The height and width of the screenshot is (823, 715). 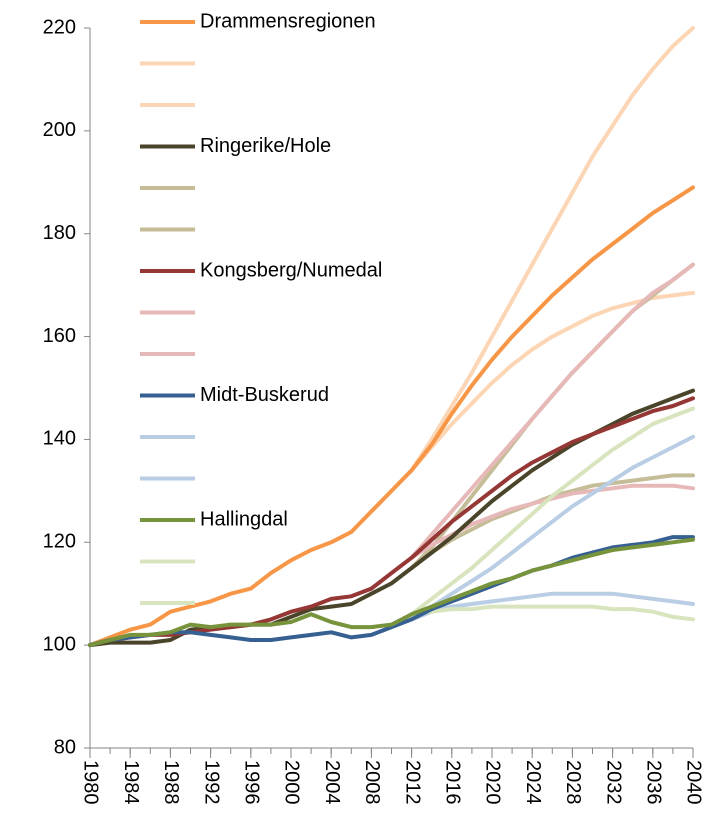 I want to click on x-tick-label: 1996, so click(x=252, y=782).